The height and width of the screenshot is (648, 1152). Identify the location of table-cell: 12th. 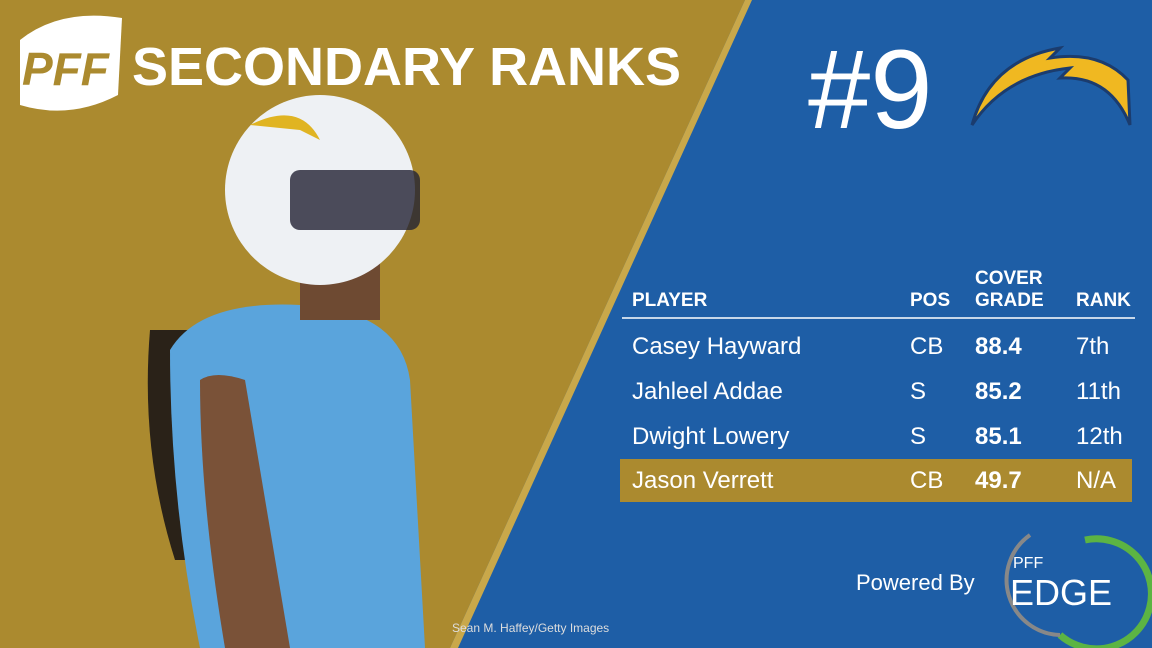
(1099, 436).